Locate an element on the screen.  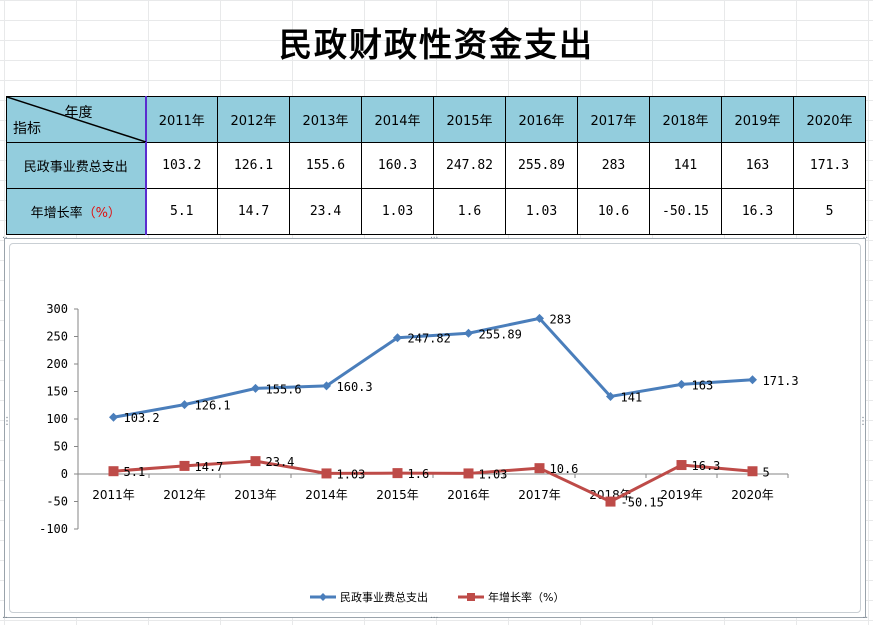
data-label: 171.3 is located at coordinates (781, 381).